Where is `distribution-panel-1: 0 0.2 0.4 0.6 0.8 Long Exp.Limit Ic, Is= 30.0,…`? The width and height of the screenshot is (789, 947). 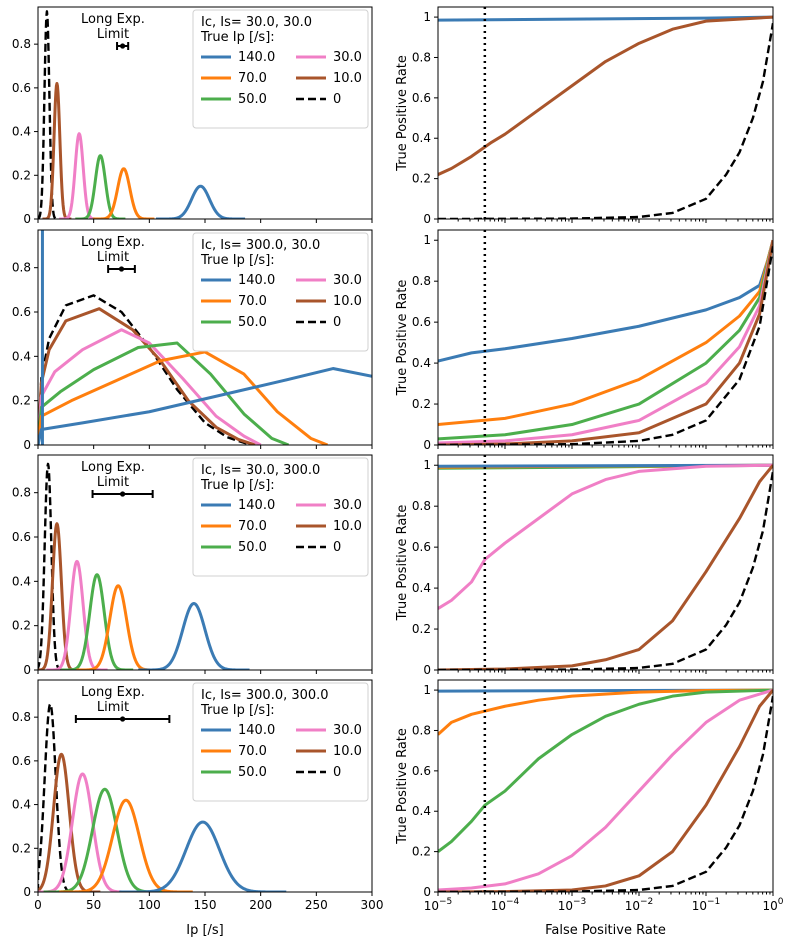
distribution-panel-1: 0 0.2 0.4 0.6 0.8 Long Exp.Limit Ic, Is= 30.0,… is located at coordinates (192, 116).